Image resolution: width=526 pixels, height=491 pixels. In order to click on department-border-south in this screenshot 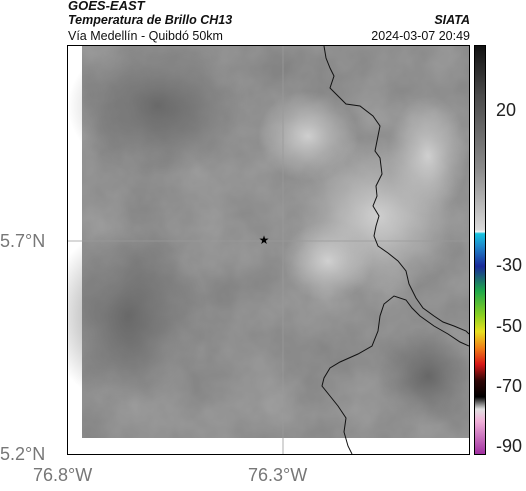, I will do `click(395, 375)`.